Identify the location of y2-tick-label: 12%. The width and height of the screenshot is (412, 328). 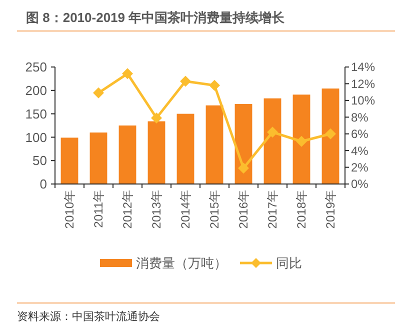
(363, 83).